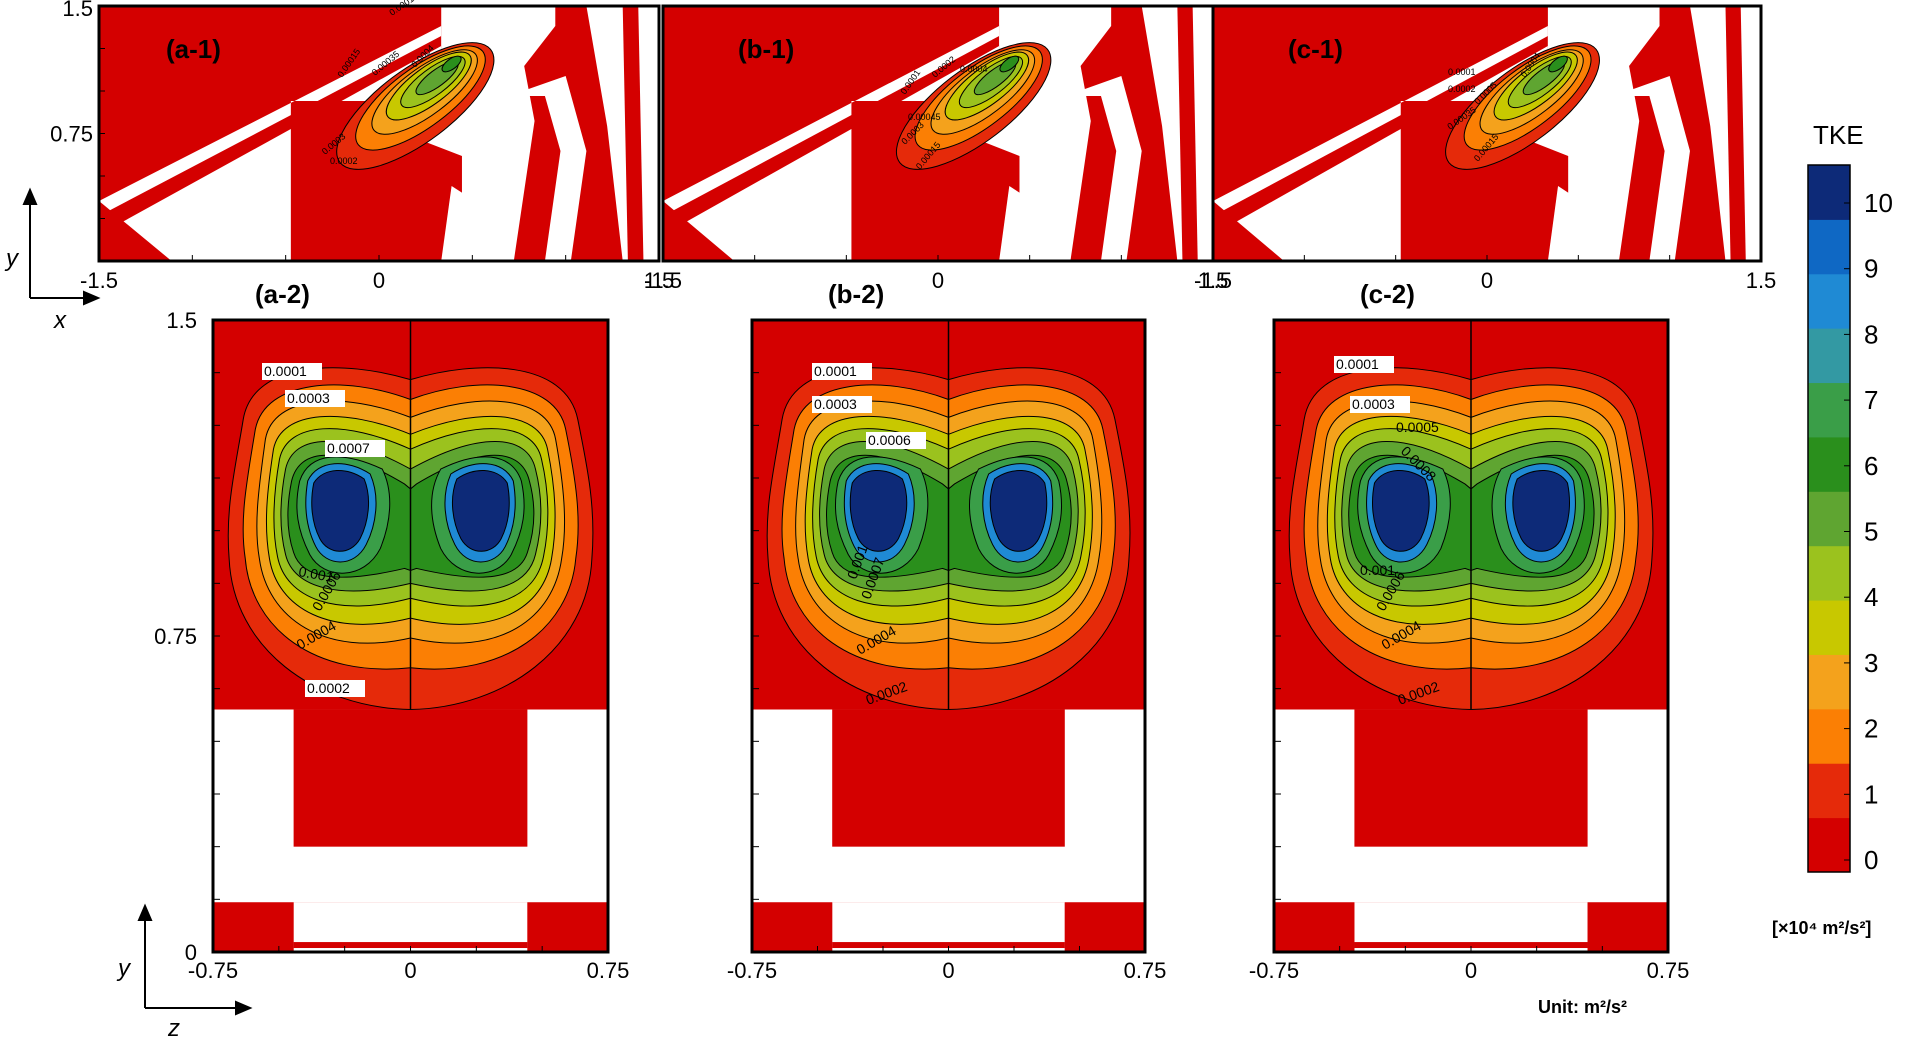  I want to click on colorbar-tick-label: 10, so click(1878, 203).